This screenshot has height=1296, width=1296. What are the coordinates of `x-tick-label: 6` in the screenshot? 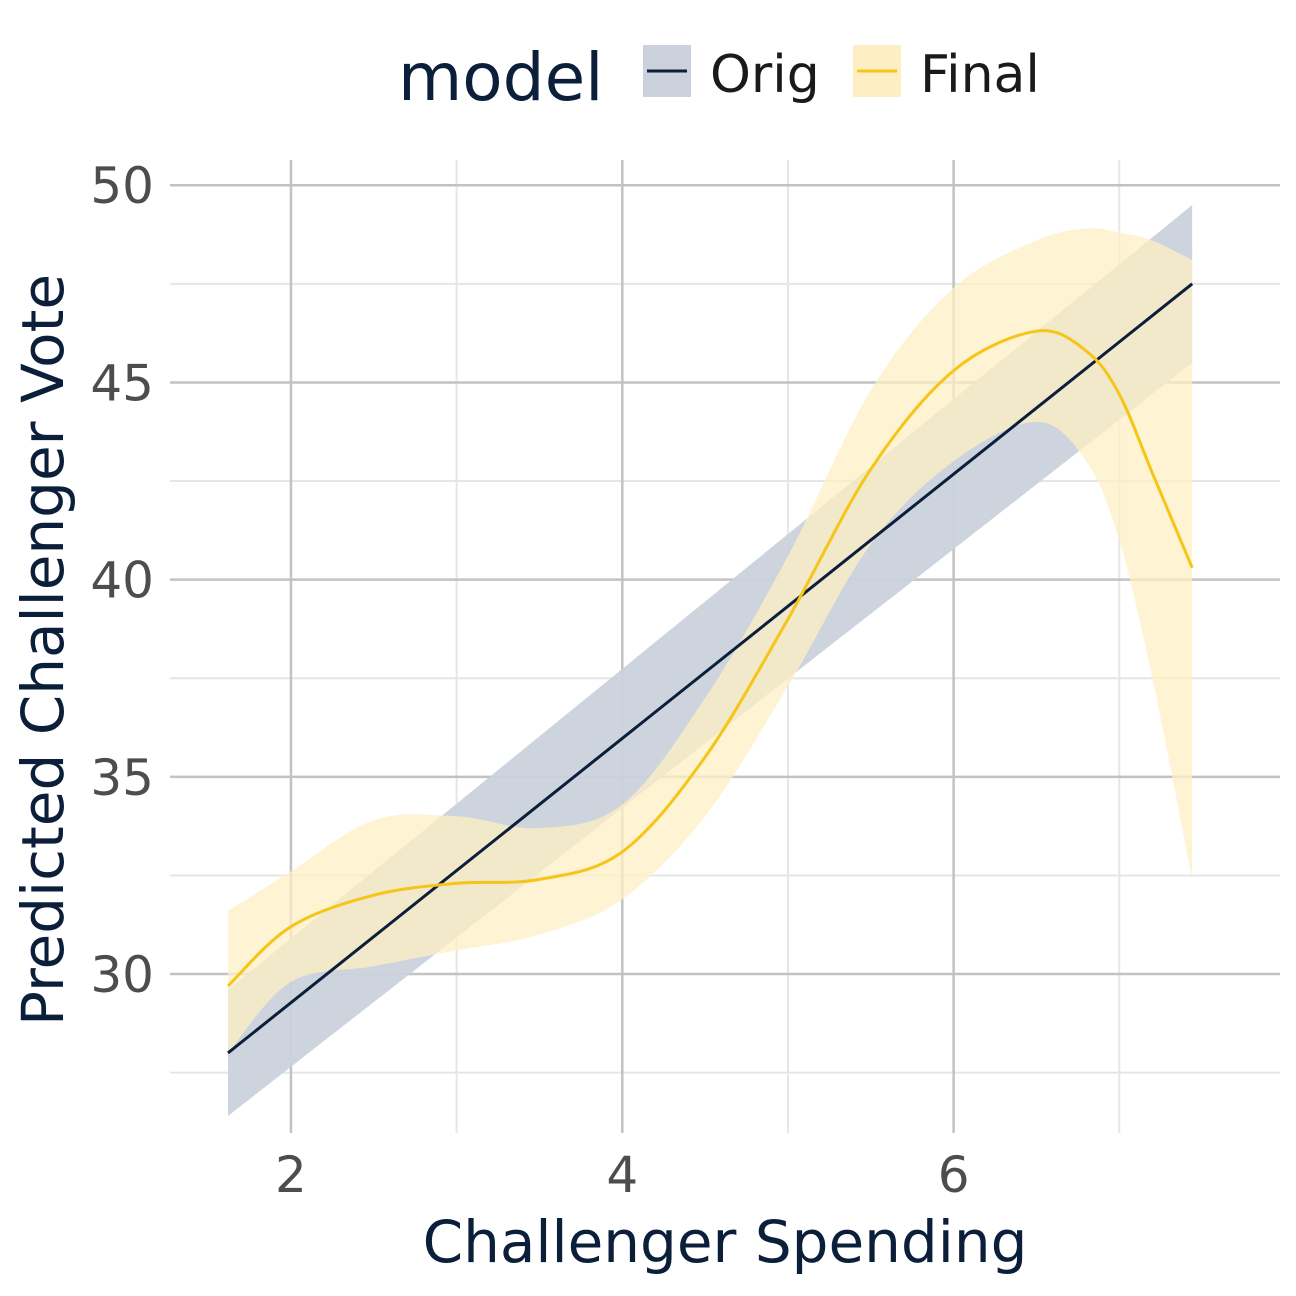 It's located at (954, 1175).